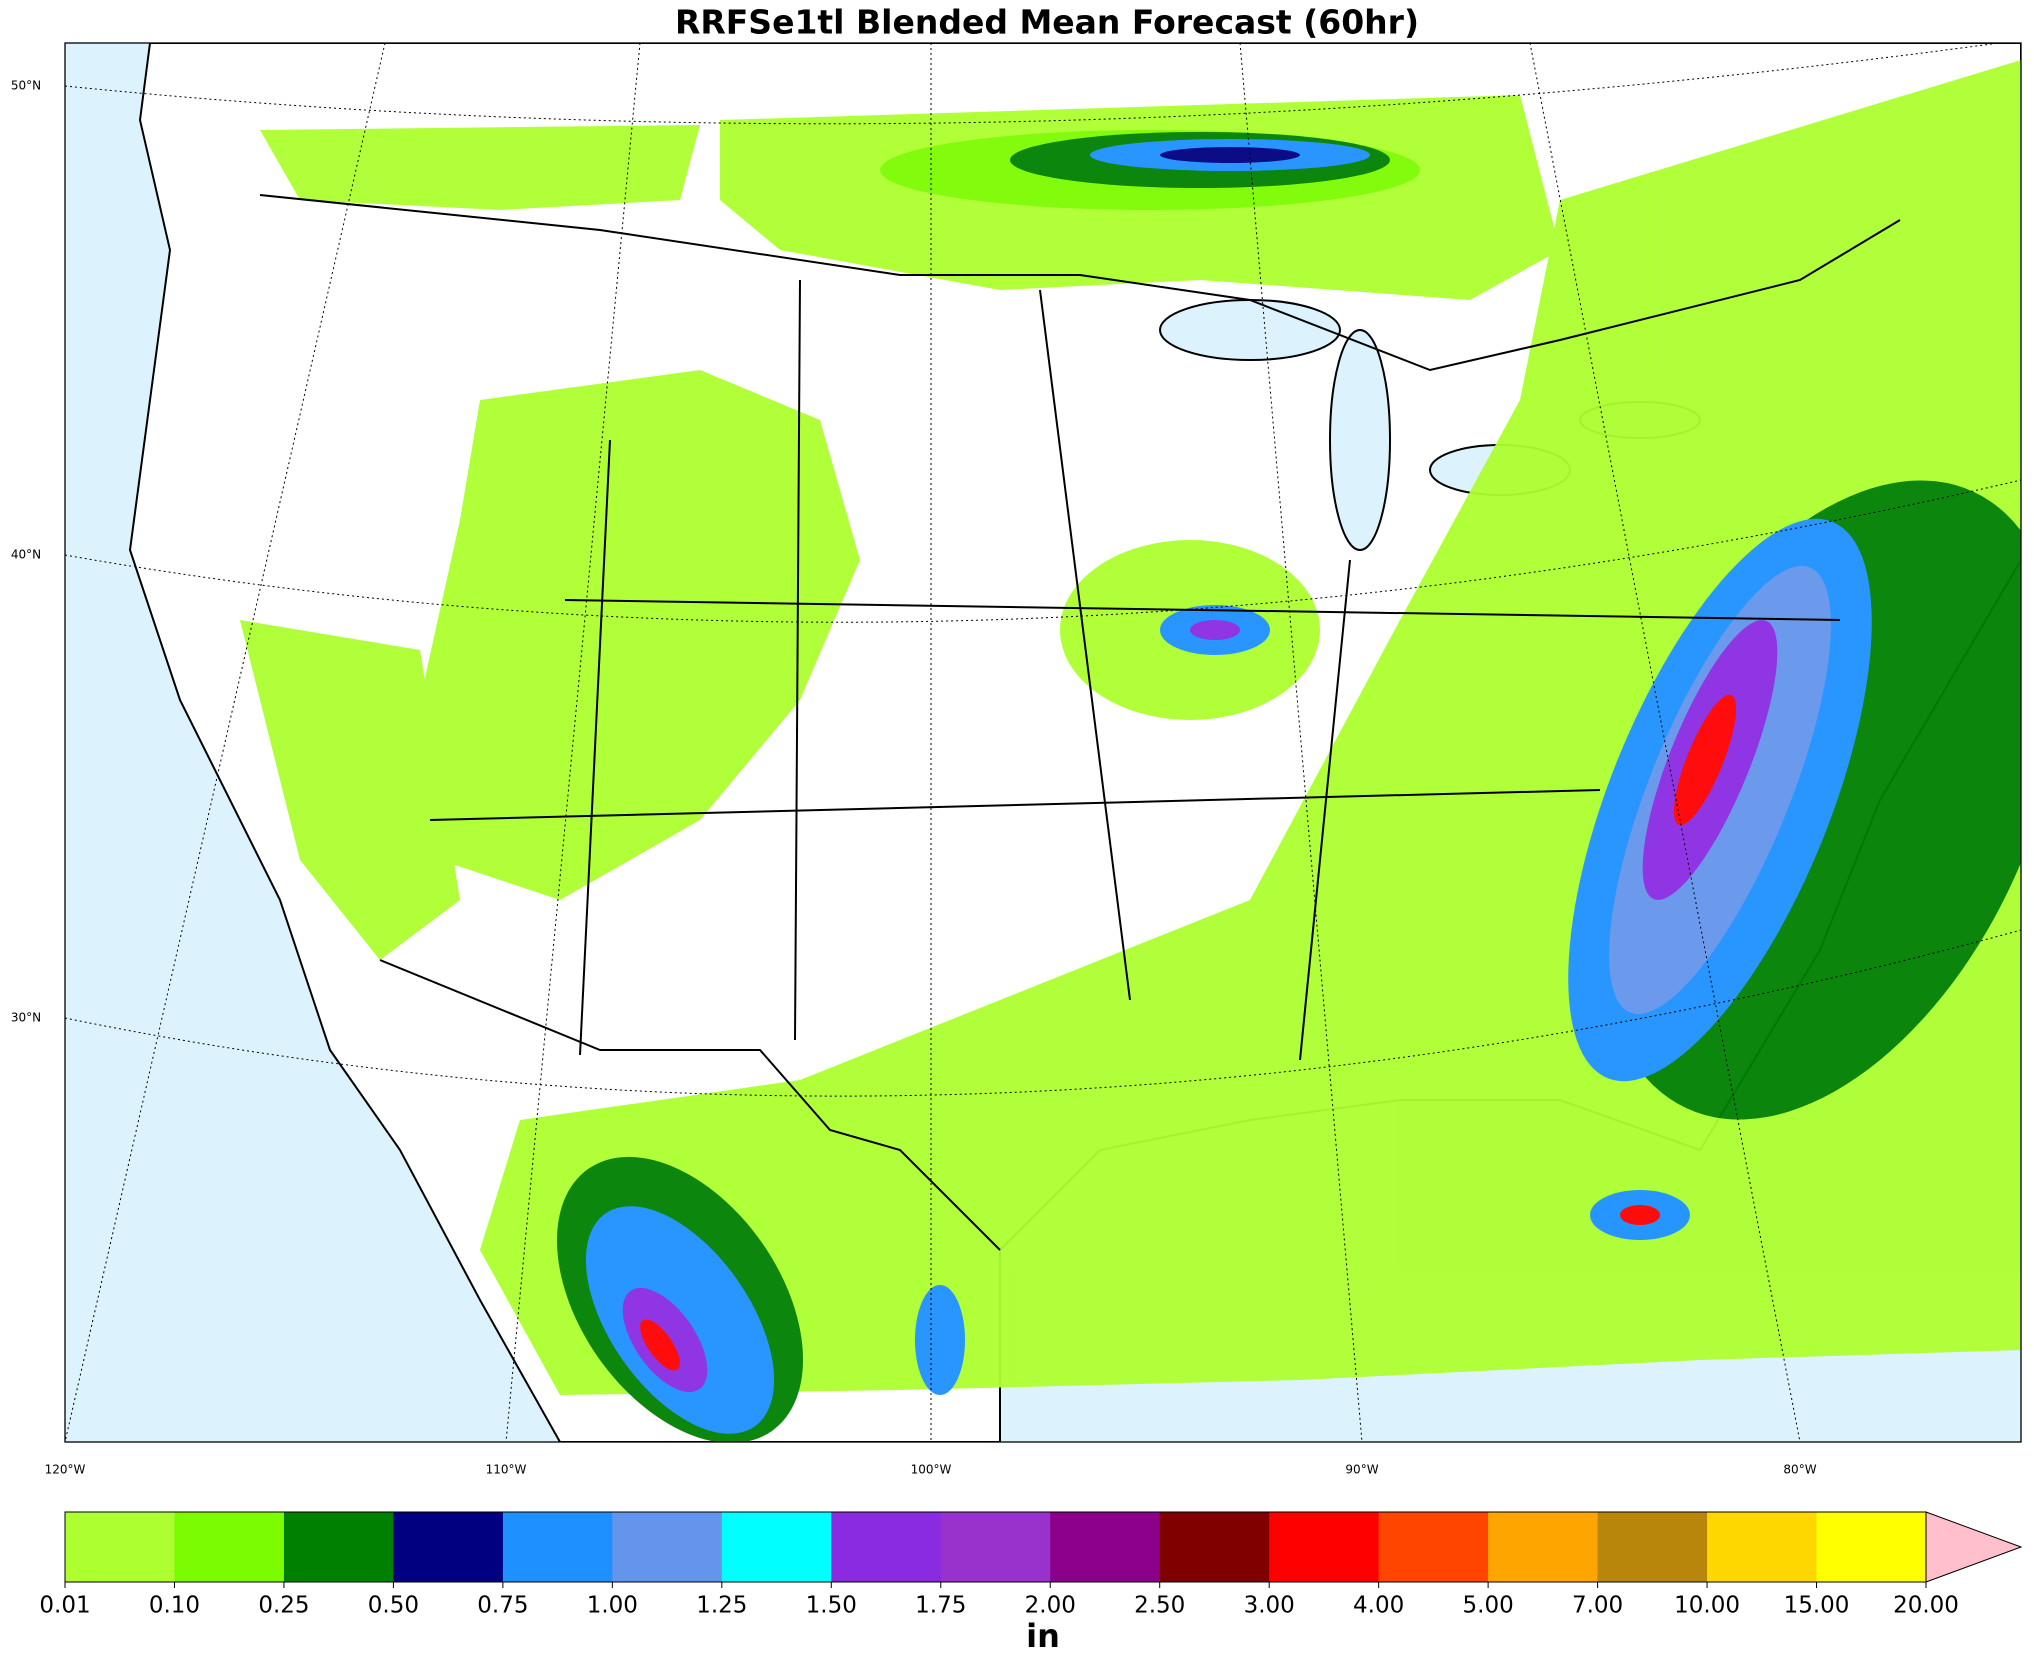 The height and width of the screenshot is (1666, 2034). I want to click on colorbar-tick-label: 0.50, so click(393, 1606).